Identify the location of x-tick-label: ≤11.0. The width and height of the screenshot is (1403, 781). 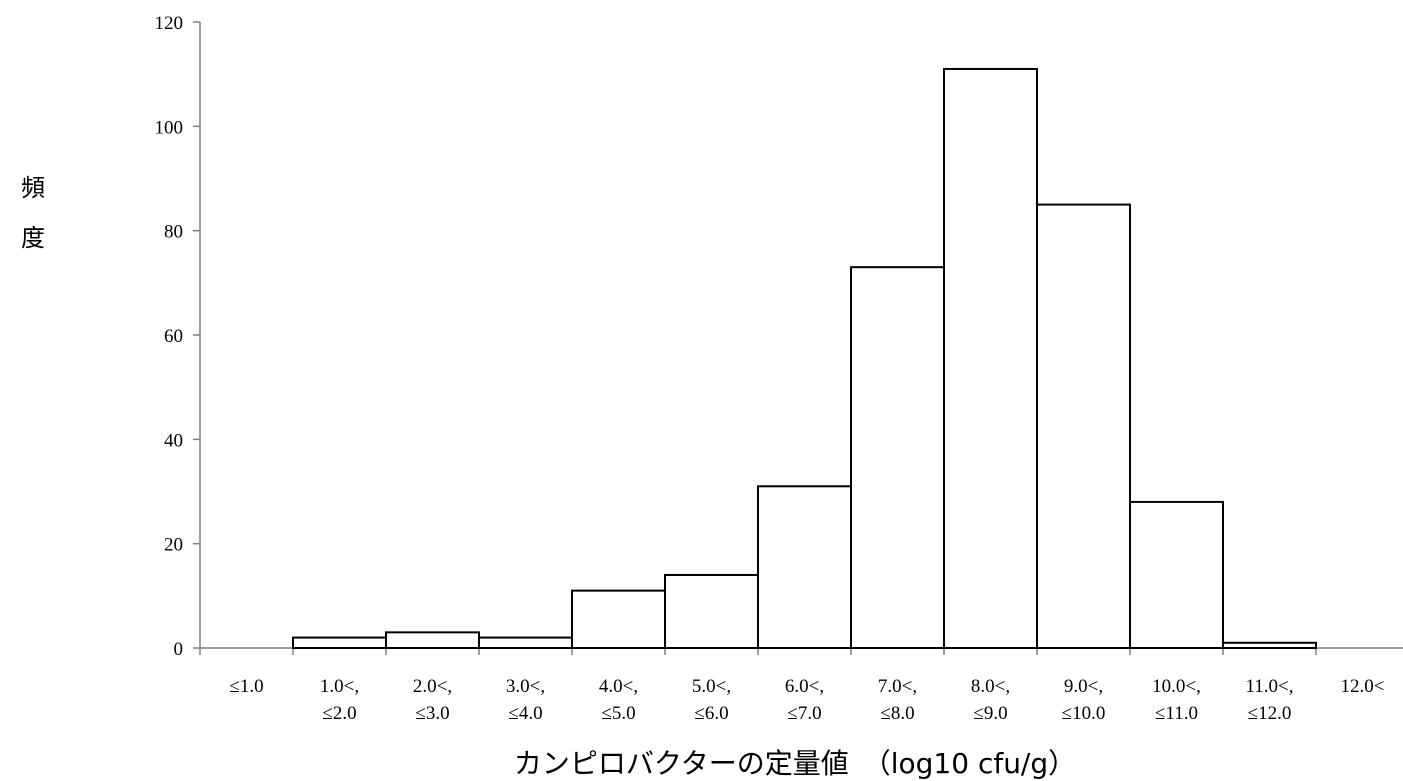
(1176, 713).